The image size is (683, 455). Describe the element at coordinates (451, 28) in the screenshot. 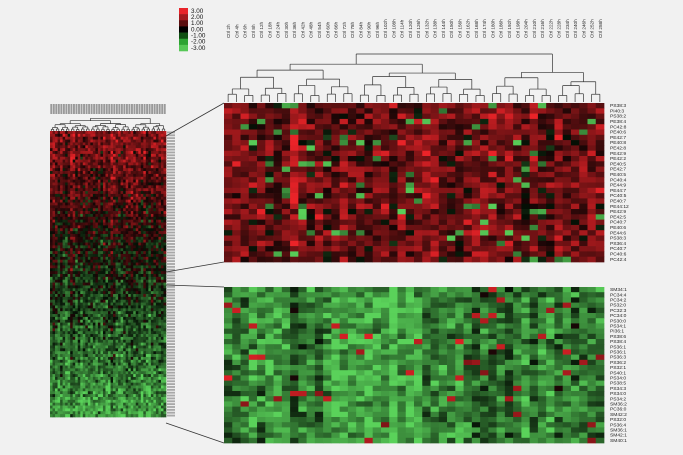

I see `top-column-label: Ctrl 150h` at that location.